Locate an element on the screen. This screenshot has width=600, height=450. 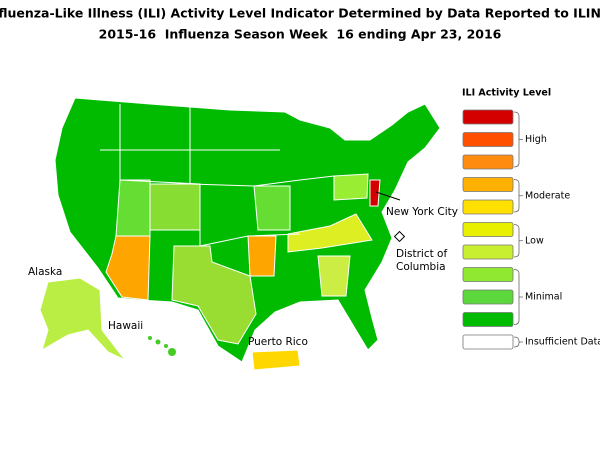
legend-label: Insufficient Data is located at coordinates (562, 342).